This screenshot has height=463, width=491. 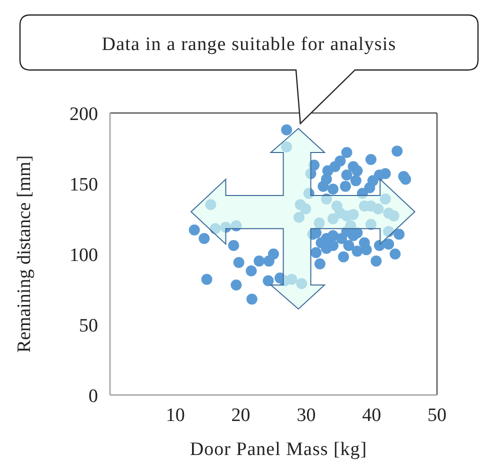 What do you see at coordinates (306, 415) in the screenshot?
I see `x-tick-label: 30` at bounding box center [306, 415].